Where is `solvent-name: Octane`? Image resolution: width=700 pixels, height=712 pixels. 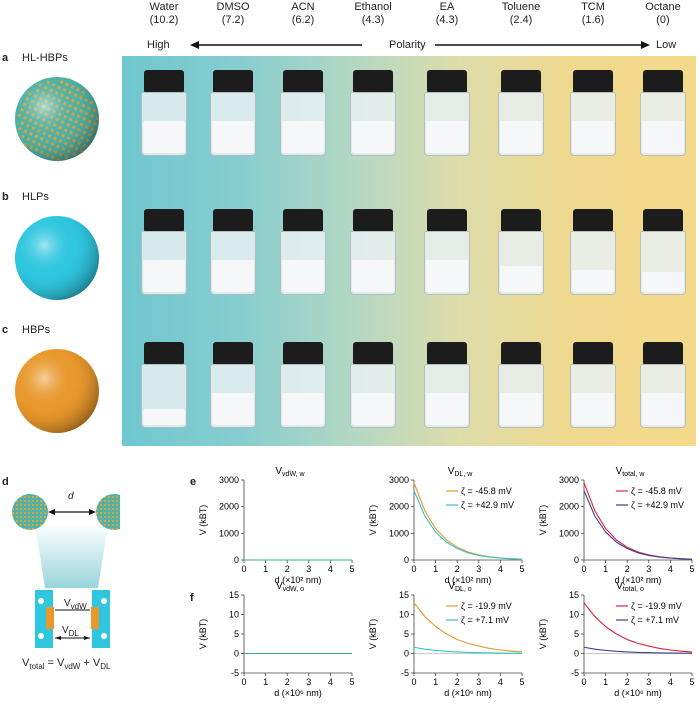 solvent-name: Octane is located at coordinates (663, 7).